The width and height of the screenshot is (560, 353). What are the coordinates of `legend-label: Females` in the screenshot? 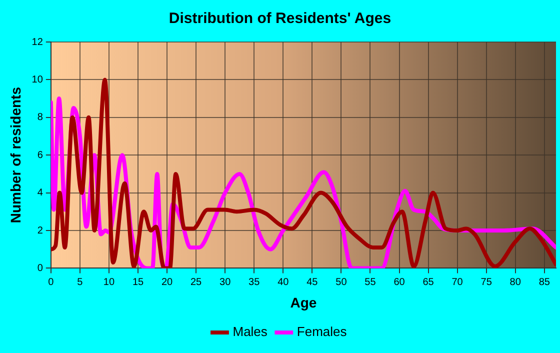 It's located at (322, 332).